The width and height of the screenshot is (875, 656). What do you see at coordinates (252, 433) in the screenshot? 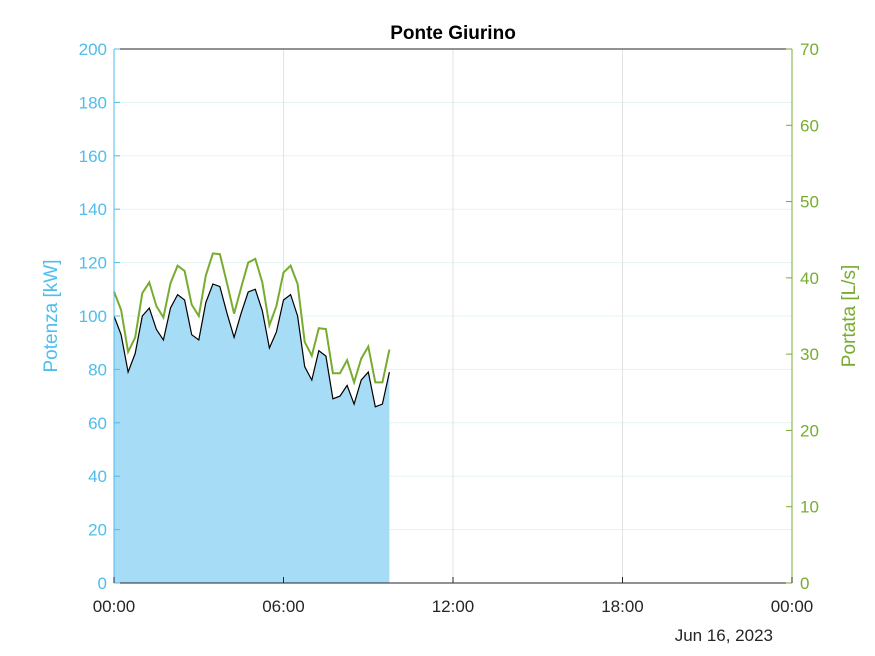
I see `series-power-area` at bounding box center [252, 433].